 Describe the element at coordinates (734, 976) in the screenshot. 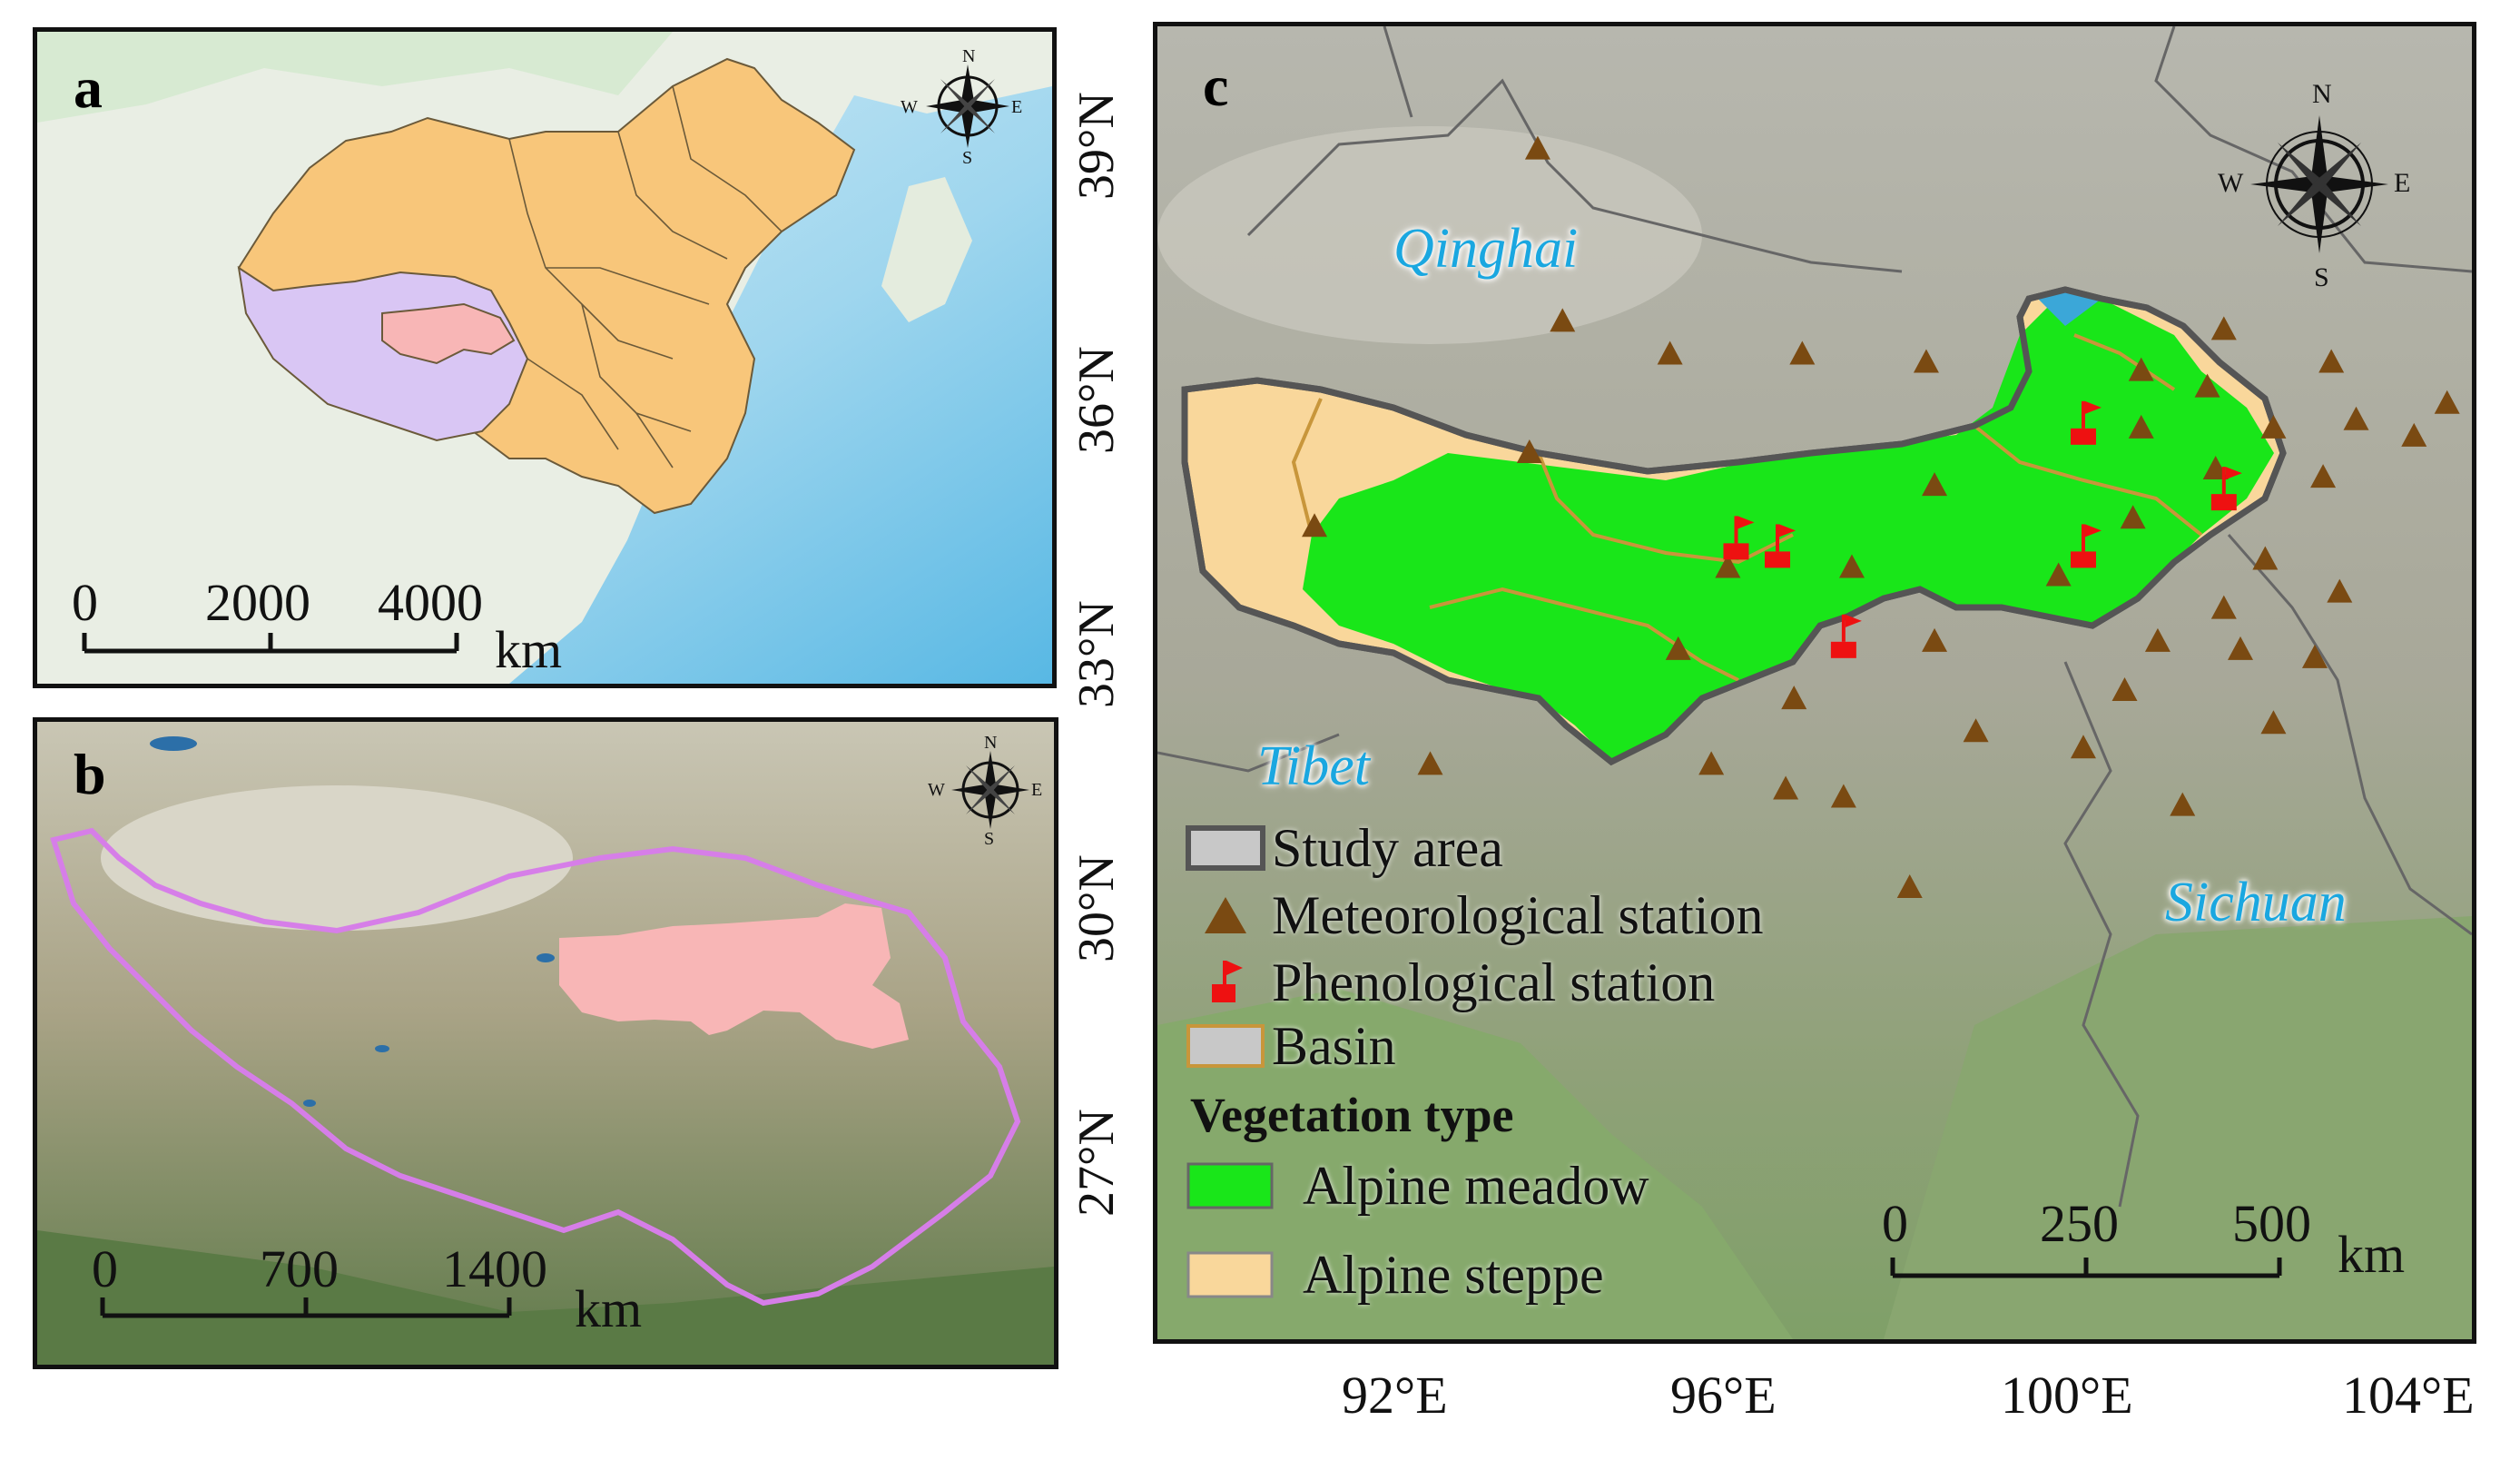

I see `study-area-shape-b` at that location.